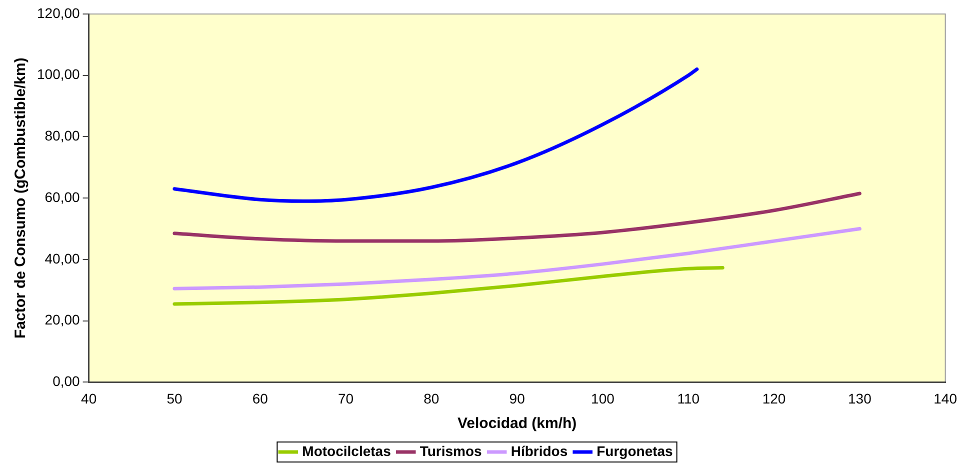 This screenshot has height=471, width=960. I want to click on x-tick-label: 90, so click(517, 398).